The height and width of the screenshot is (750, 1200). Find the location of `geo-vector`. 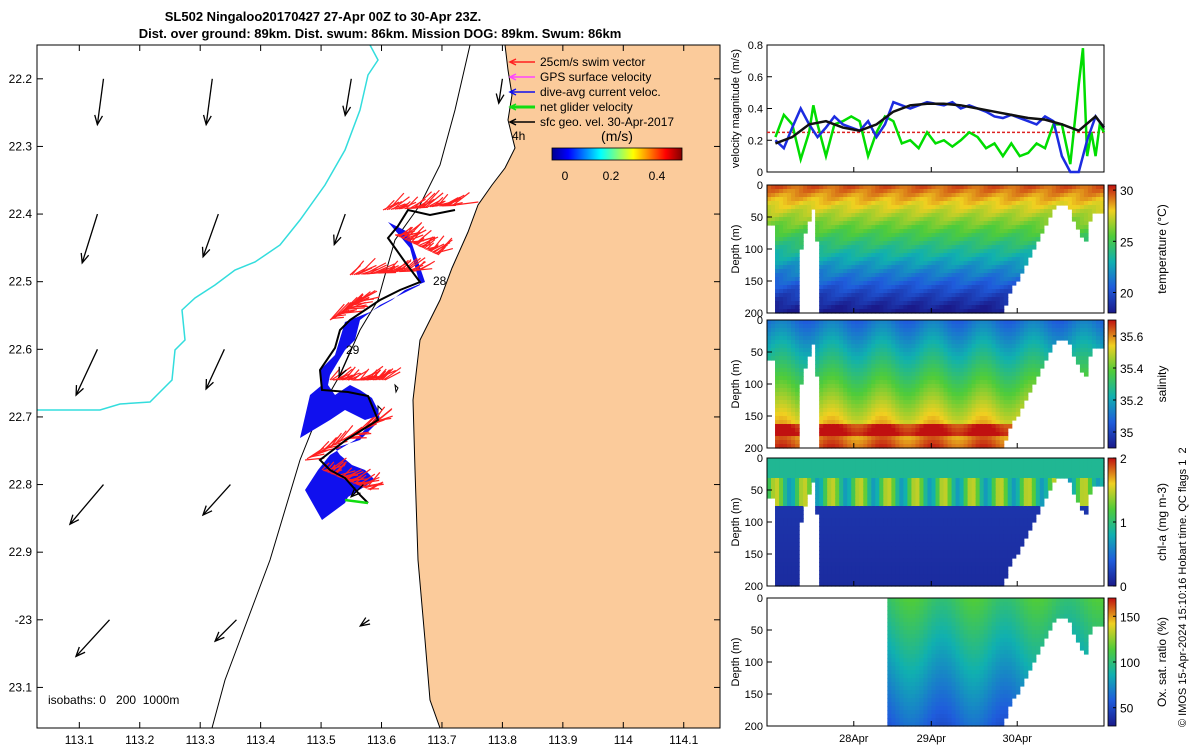

geo-vector is located at coordinates (345, 363).